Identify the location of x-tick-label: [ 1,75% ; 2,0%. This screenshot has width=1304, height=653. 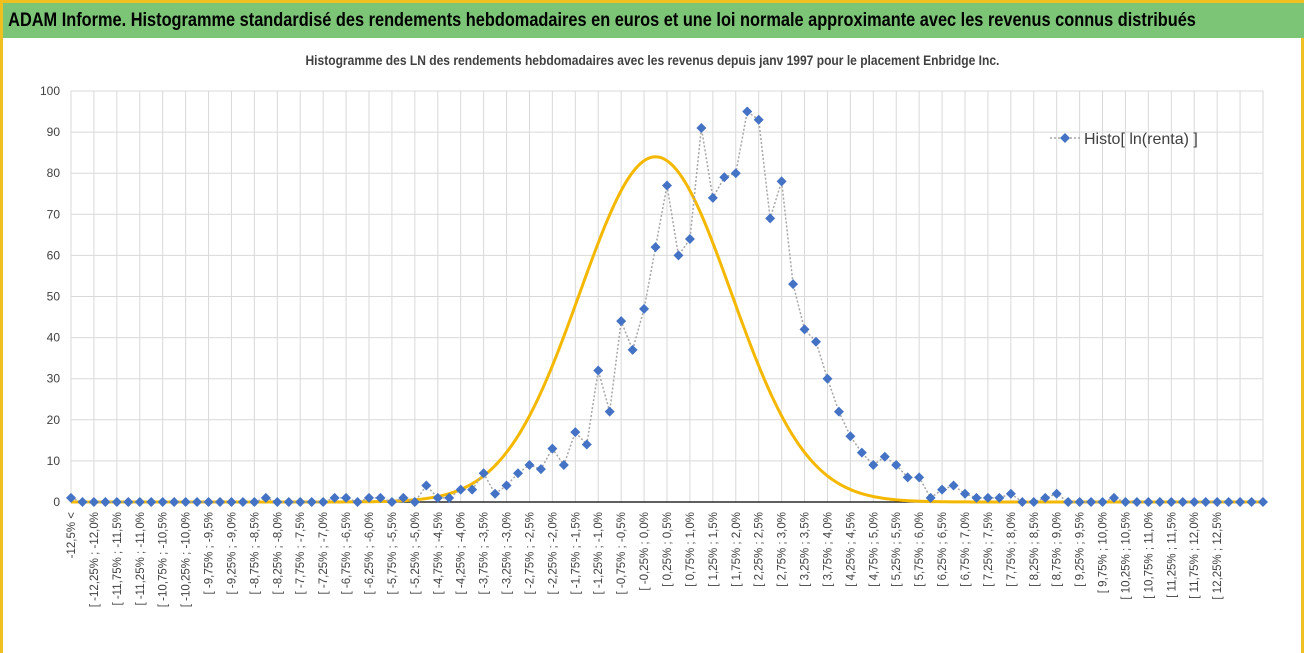
(737, 549).